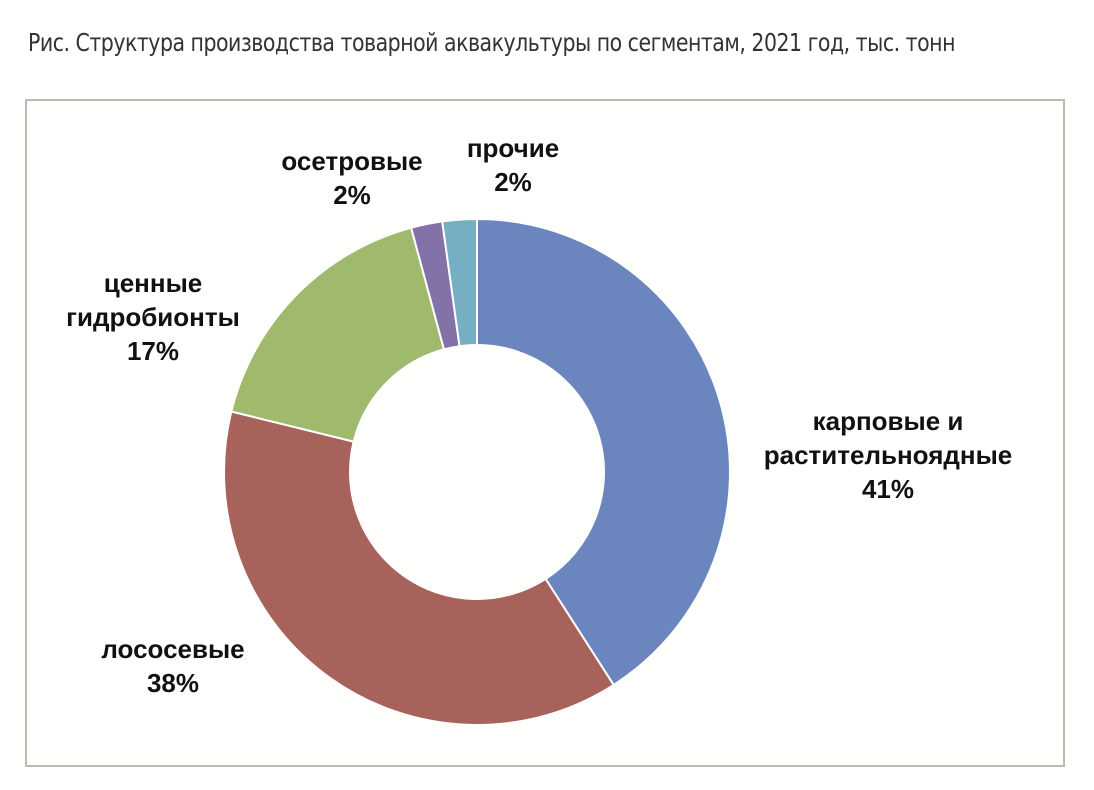 The height and width of the screenshot is (790, 1094). Describe the element at coordinates (153, 283) in the screenshot. I see `category-label-cennye: ценные` at that location.